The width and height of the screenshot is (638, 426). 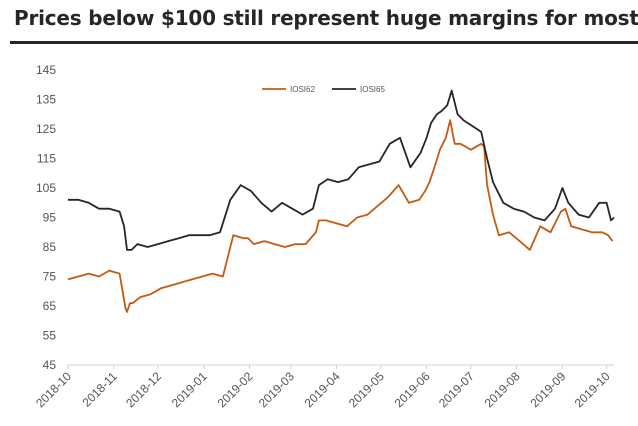 I want to click on y-tick-label: 145, so click(x=46, y=70).